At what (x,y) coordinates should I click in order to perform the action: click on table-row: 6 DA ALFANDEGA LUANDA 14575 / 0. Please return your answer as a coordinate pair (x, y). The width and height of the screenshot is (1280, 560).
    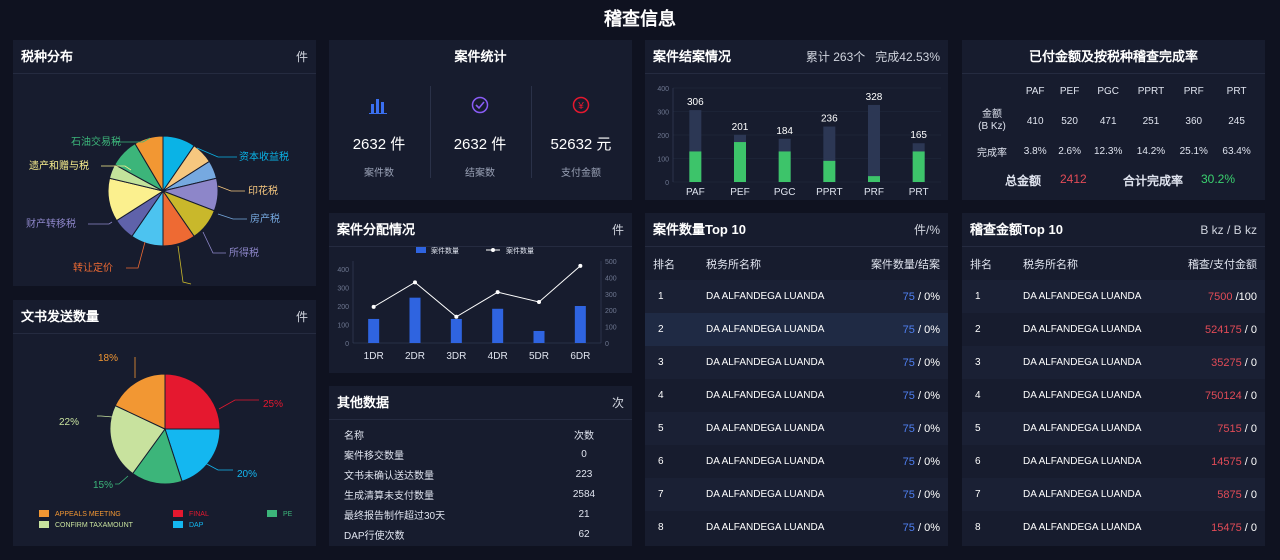
    Looking at the image, I should click on (1113, 461).